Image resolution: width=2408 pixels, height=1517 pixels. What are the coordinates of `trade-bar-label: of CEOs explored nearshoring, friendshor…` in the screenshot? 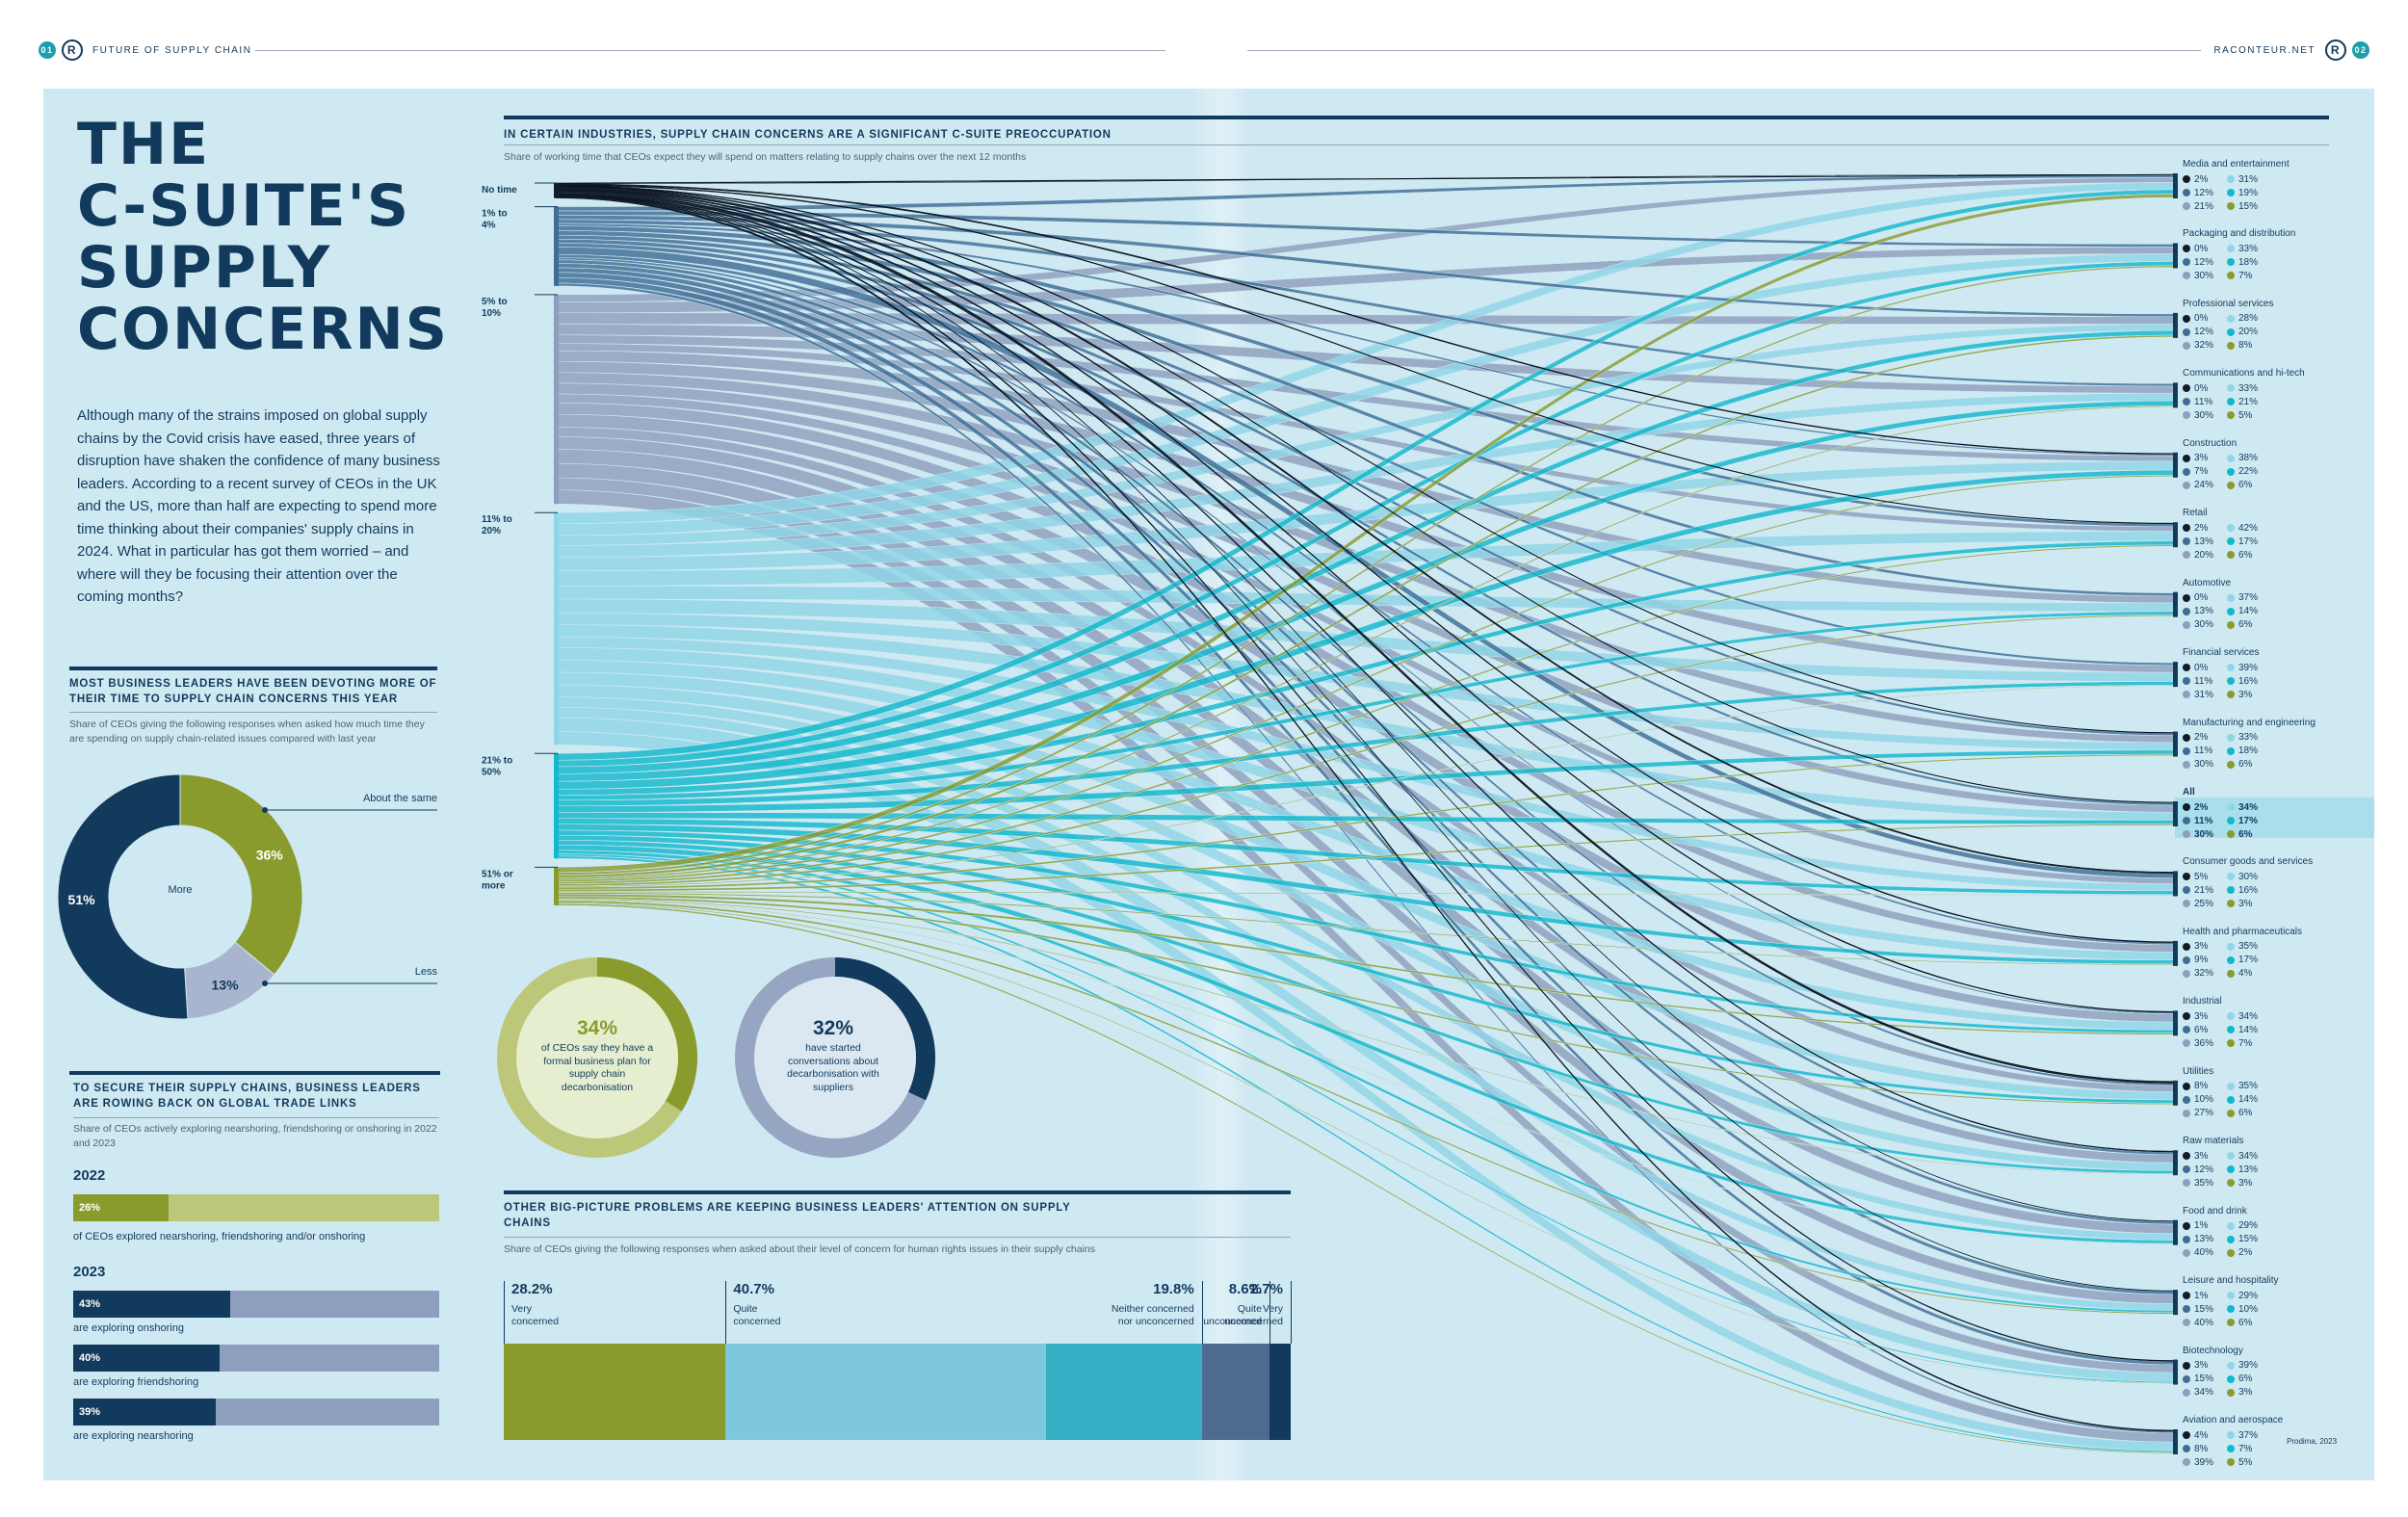 It's located at (219, 1236).